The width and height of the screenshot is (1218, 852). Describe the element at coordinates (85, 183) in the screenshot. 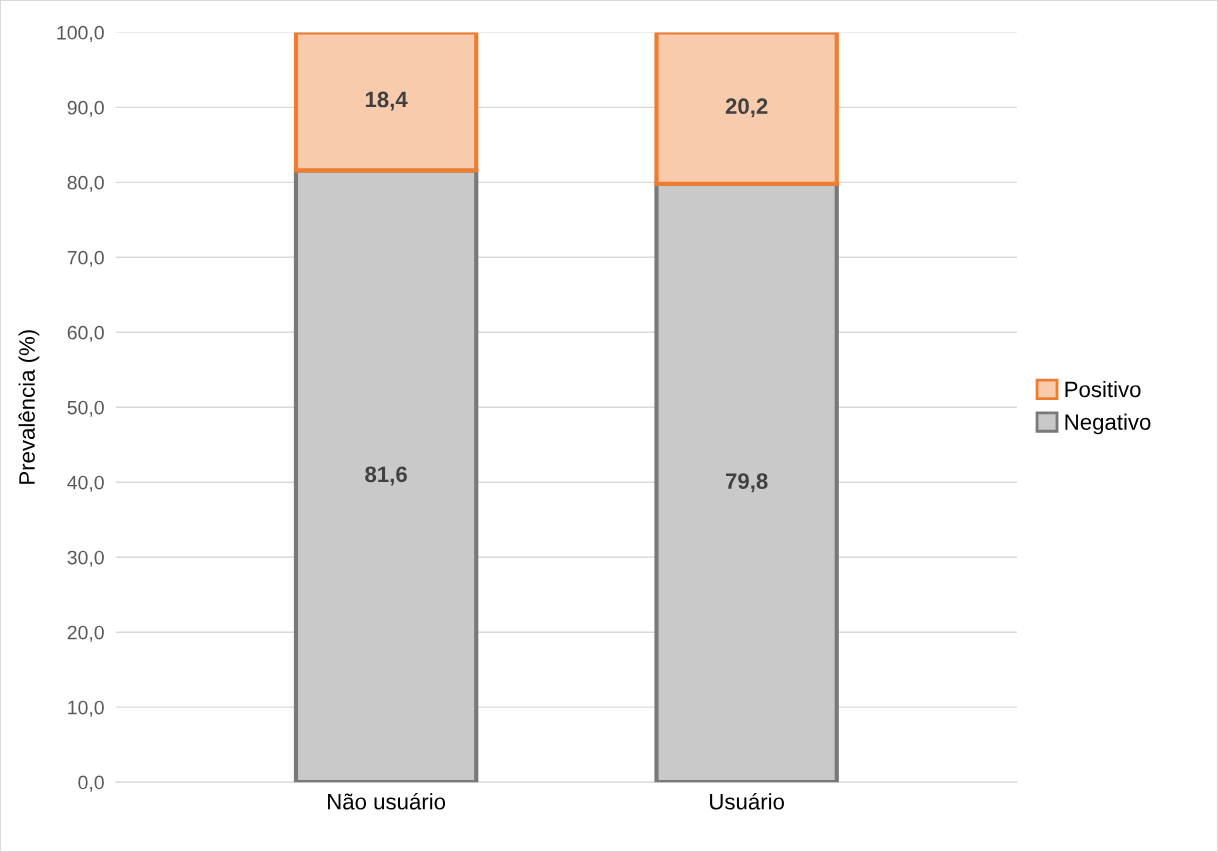

I see `y-tick-label: 80,0` at that location.